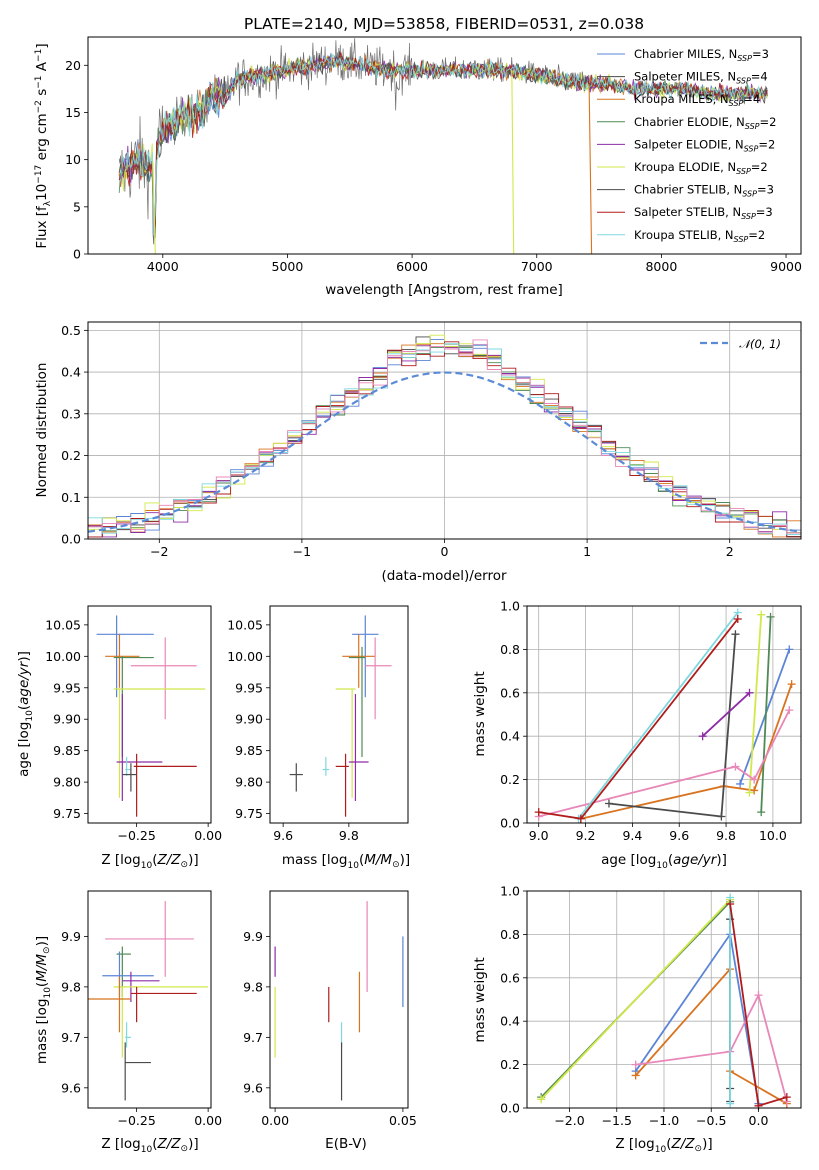  I want to click on legend-entry-label: Salpeter STELIB, NSSP=3, so click(703, 213).